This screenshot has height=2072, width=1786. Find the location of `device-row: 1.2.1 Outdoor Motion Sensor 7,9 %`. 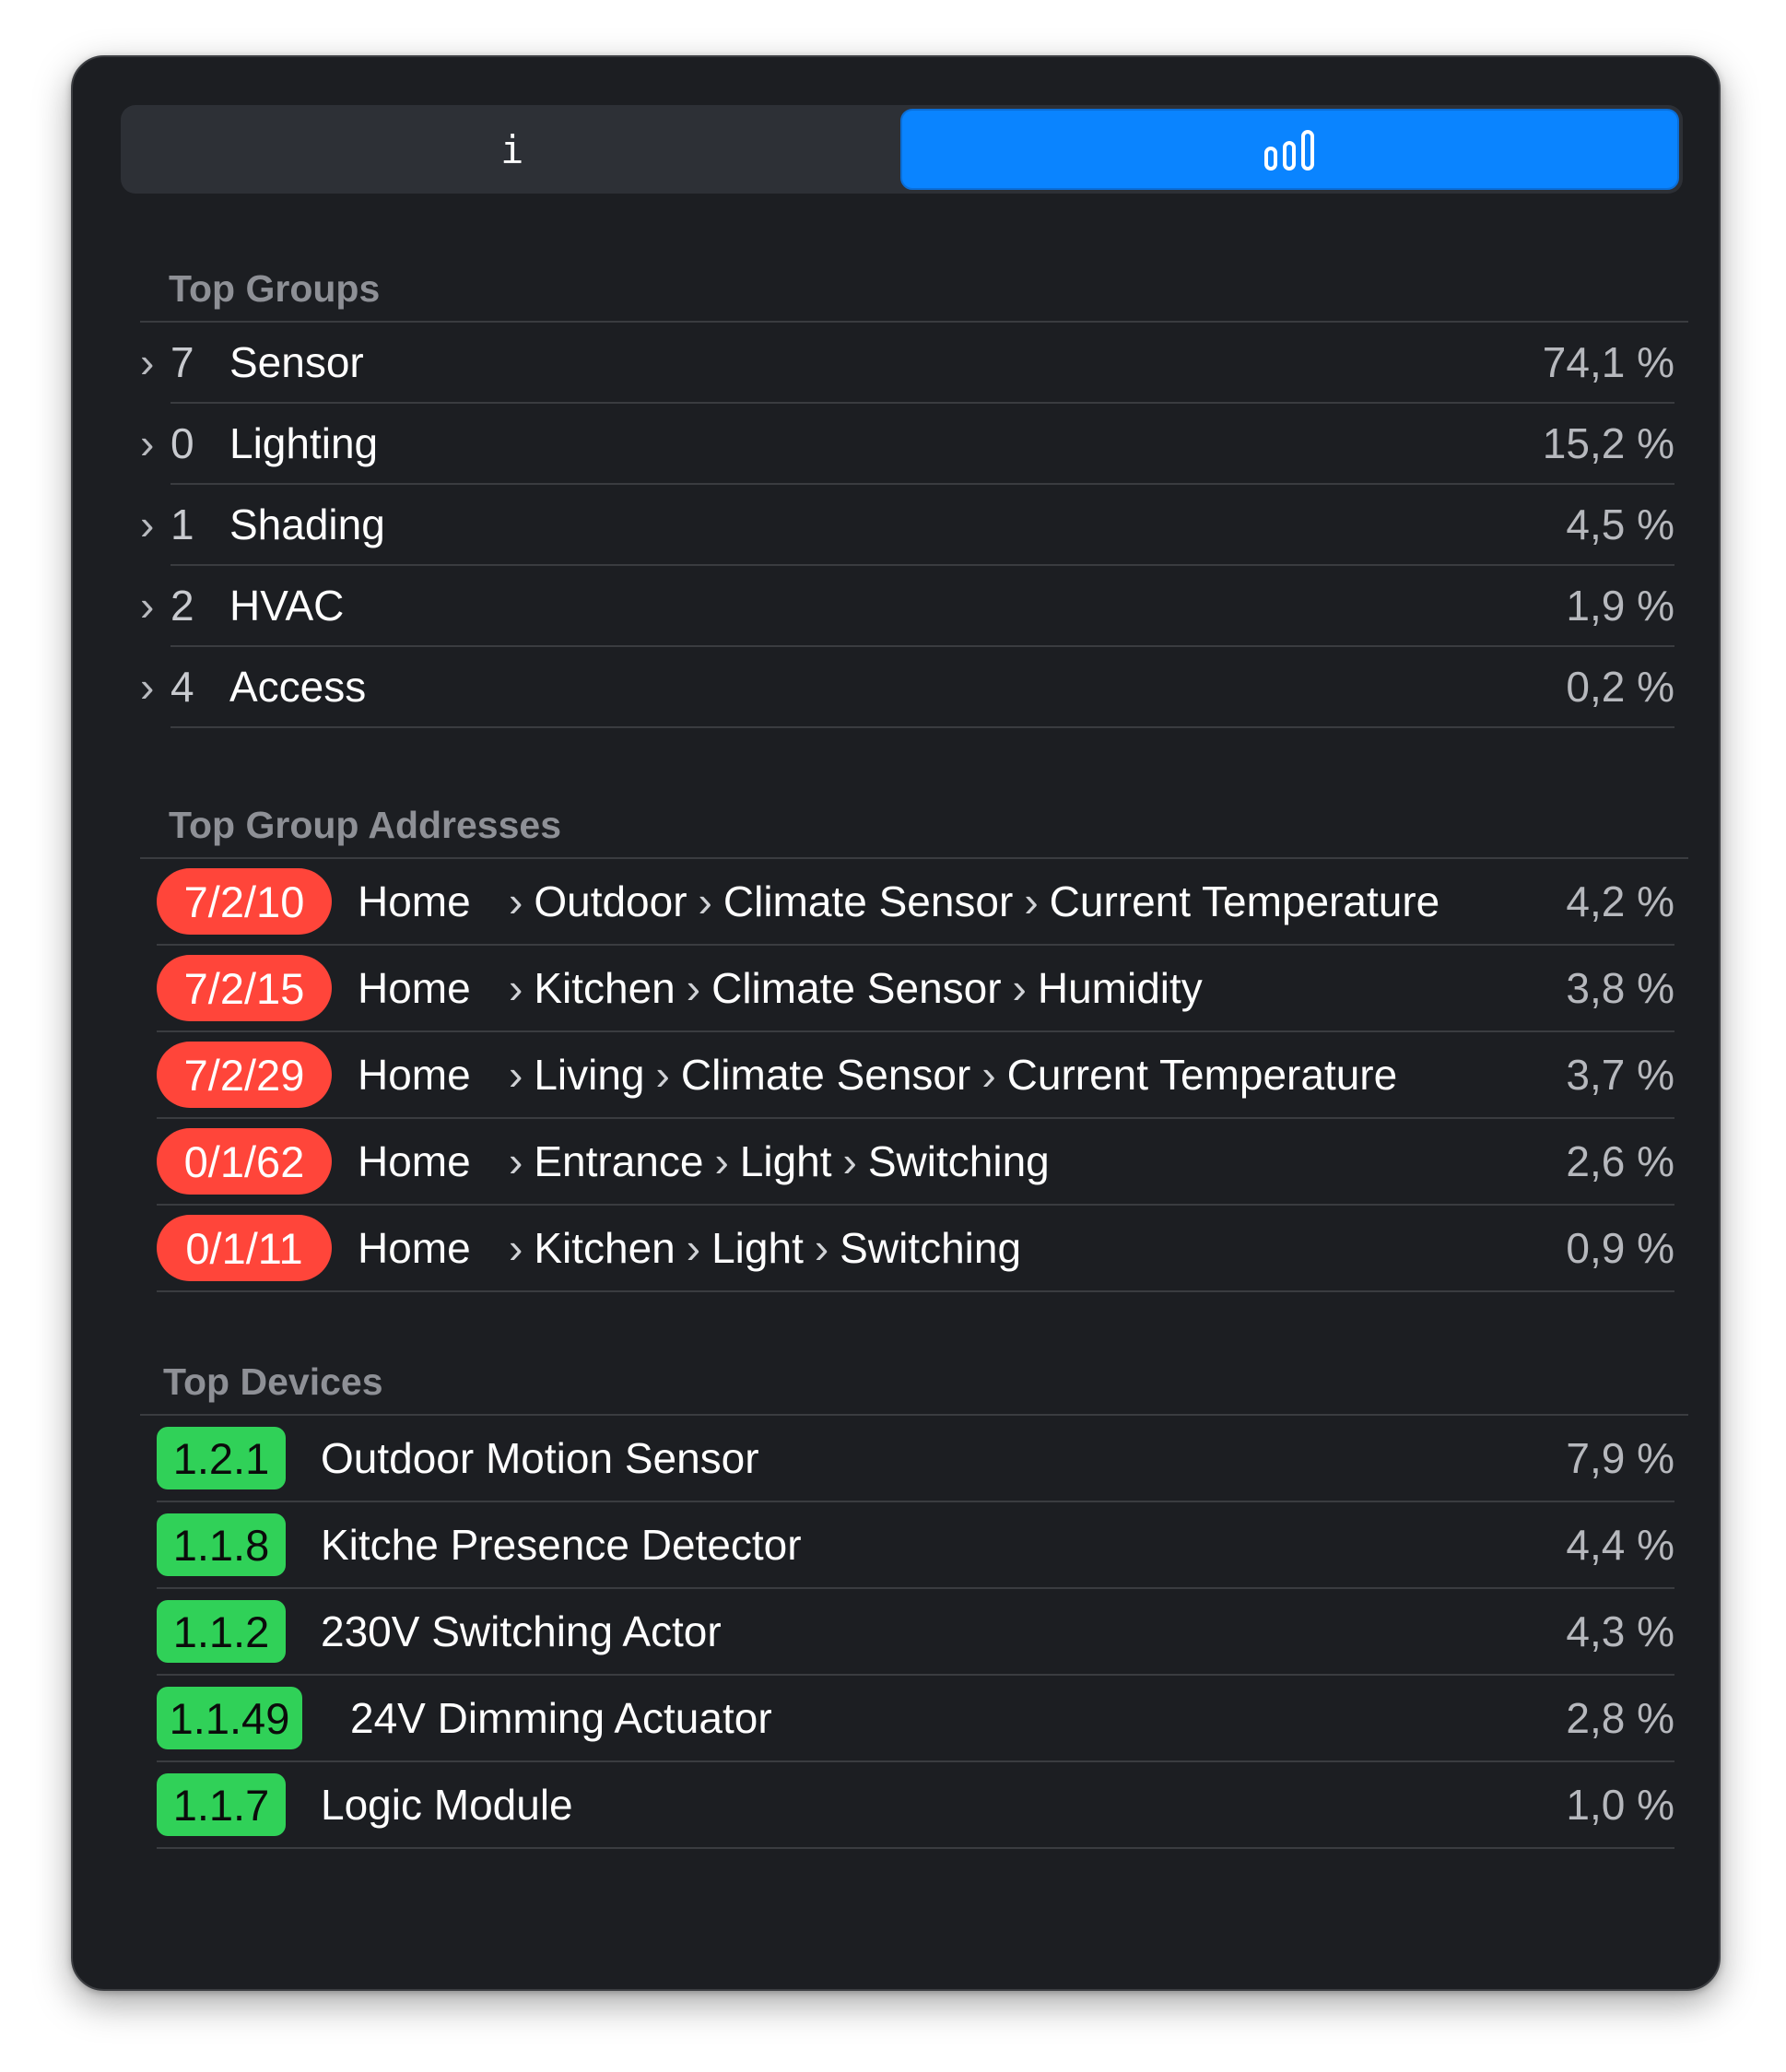

device-row: 1.2.1 Outdoor Motion Sensor 7,9 % is located at coordinates (915, 1459).